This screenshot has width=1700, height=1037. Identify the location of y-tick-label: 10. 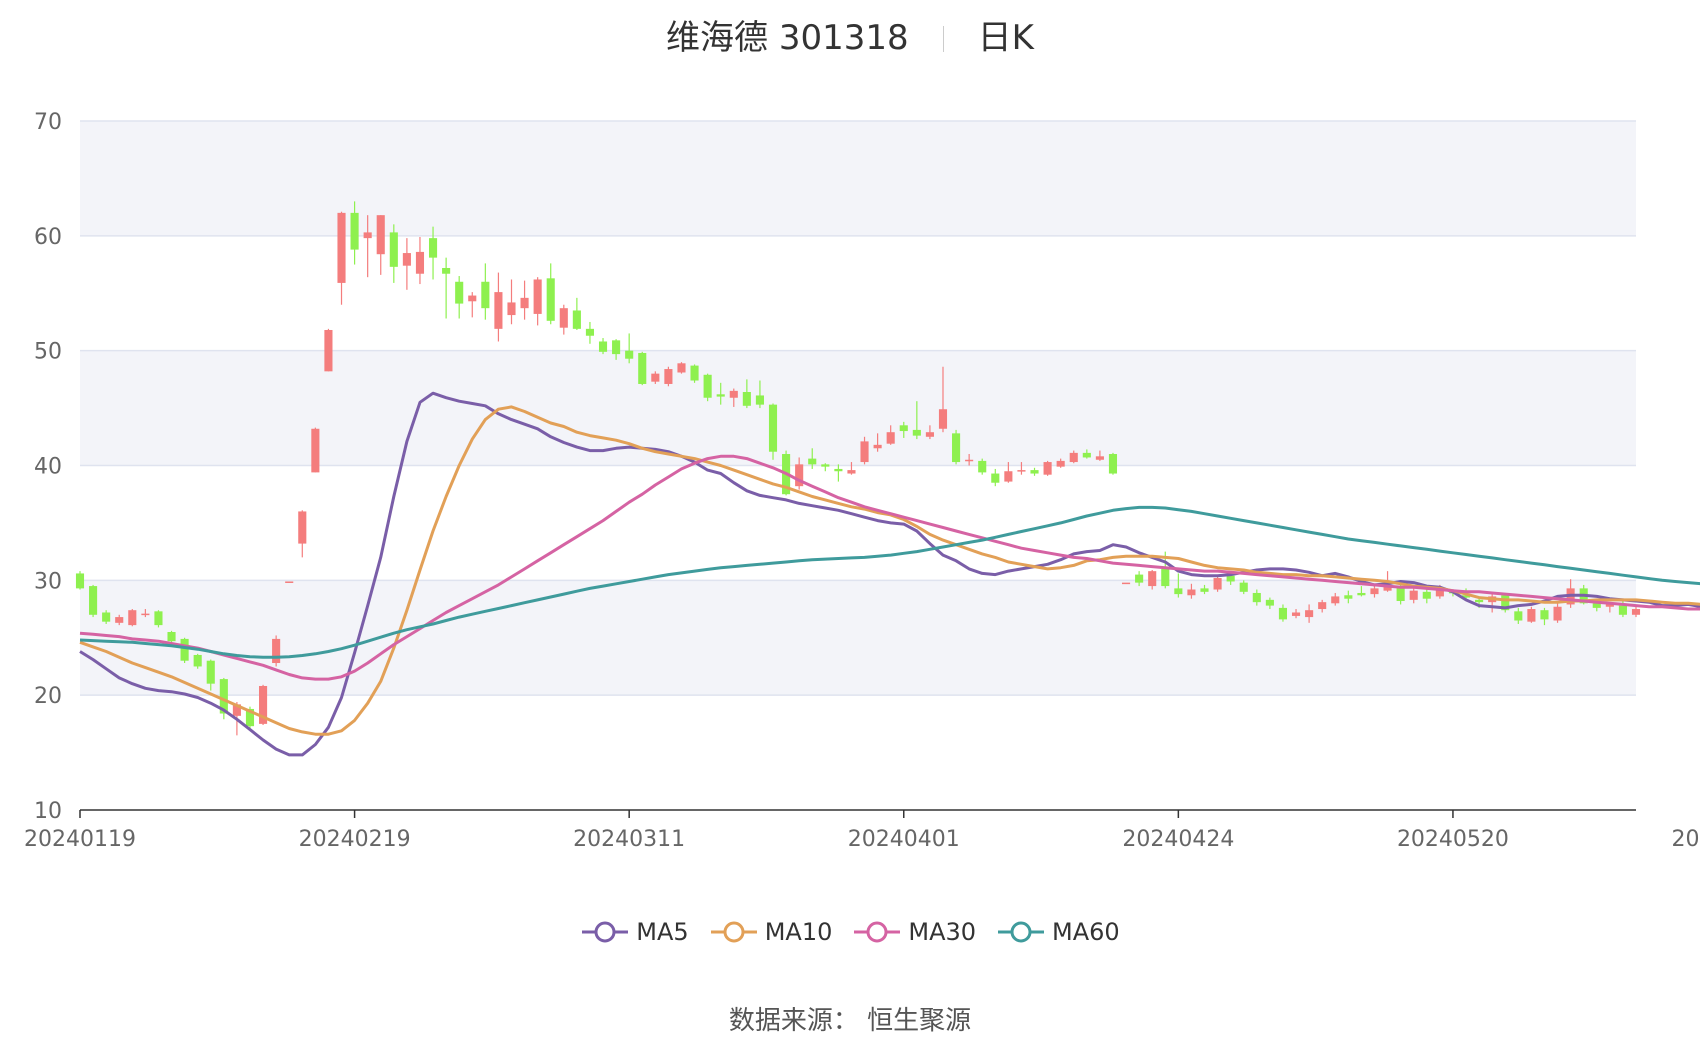
(48, 811).